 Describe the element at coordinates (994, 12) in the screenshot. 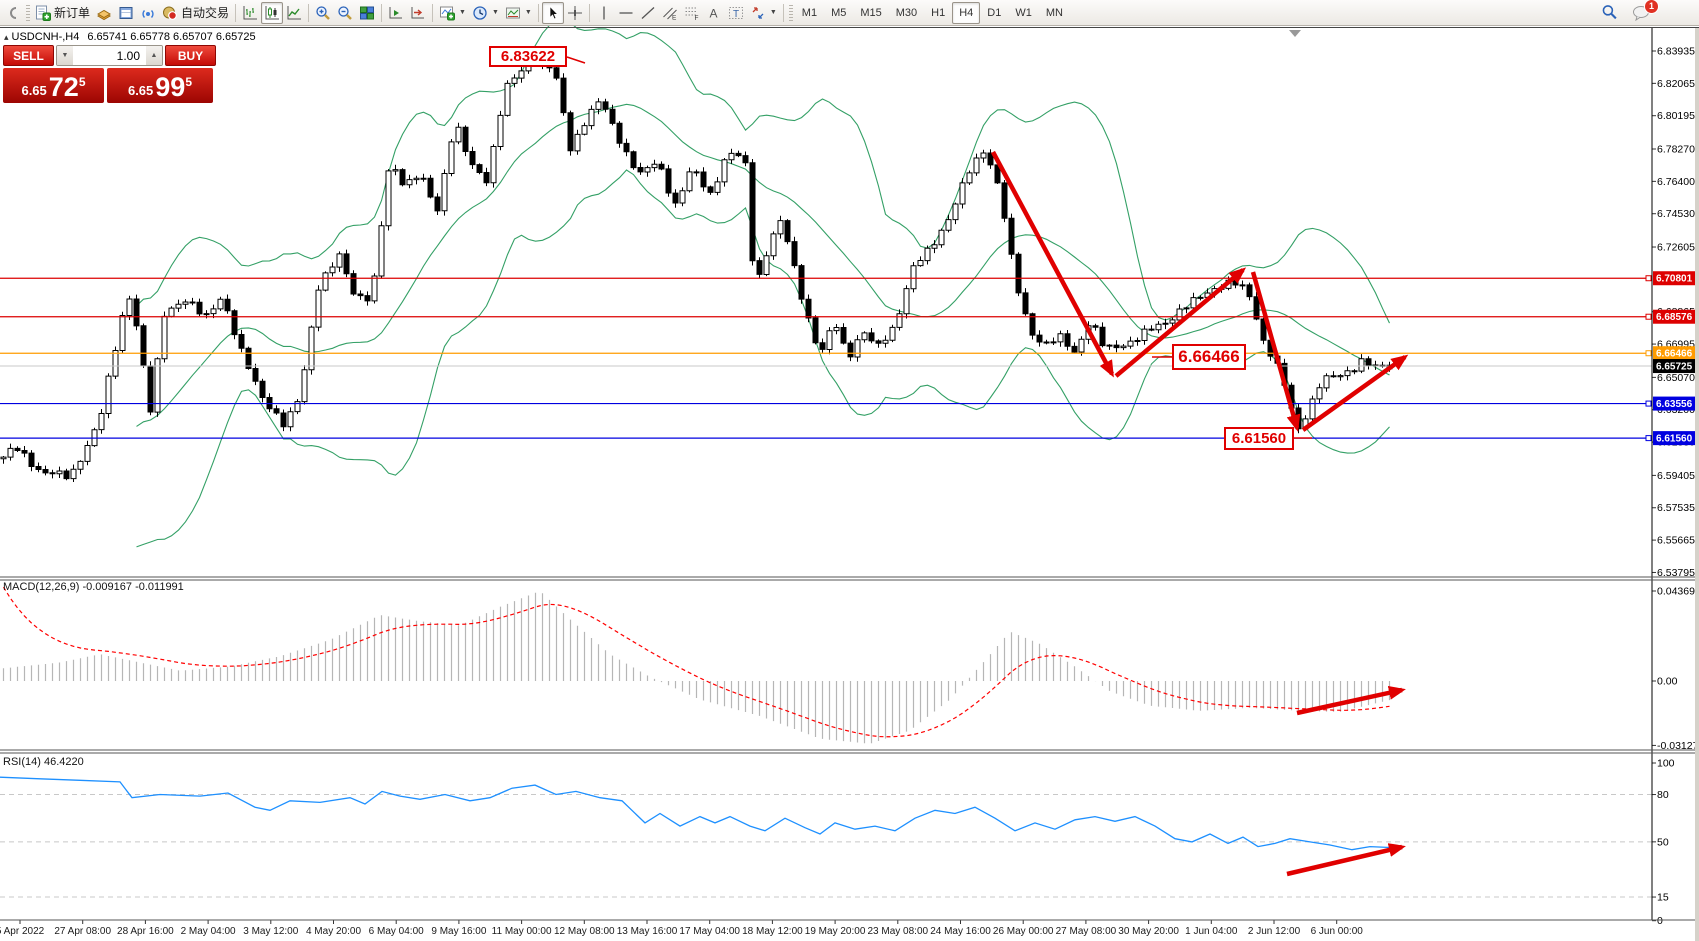

I see `timeframe-d1-button: D1` at that location.